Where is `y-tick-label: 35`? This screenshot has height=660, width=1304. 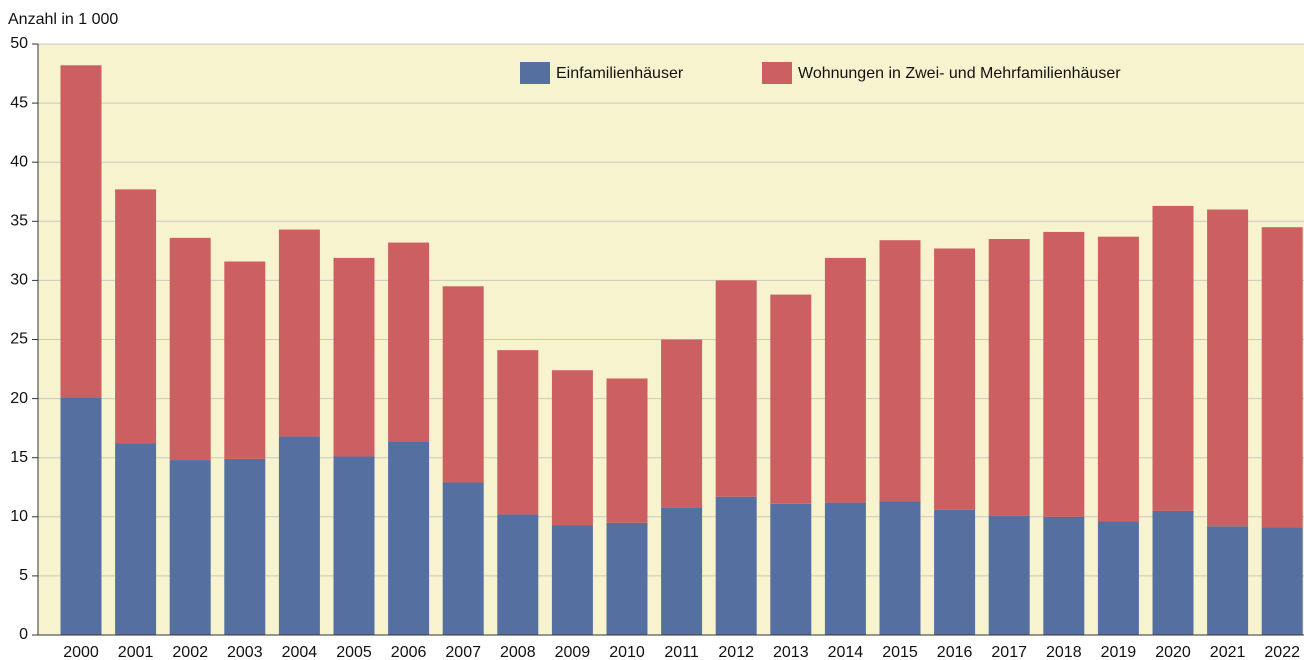
y-tick-label: 35 is located at coordinates (19, 221).